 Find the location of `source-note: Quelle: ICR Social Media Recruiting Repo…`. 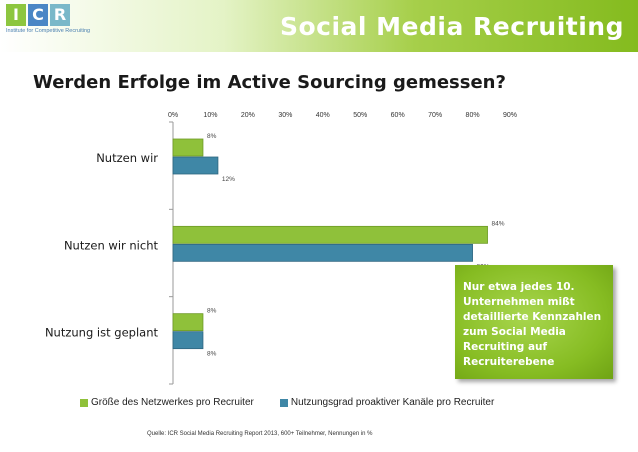

source-note: Quelle: ICR Social Media Recruiting Repo… is located at coordinates (260, 434).